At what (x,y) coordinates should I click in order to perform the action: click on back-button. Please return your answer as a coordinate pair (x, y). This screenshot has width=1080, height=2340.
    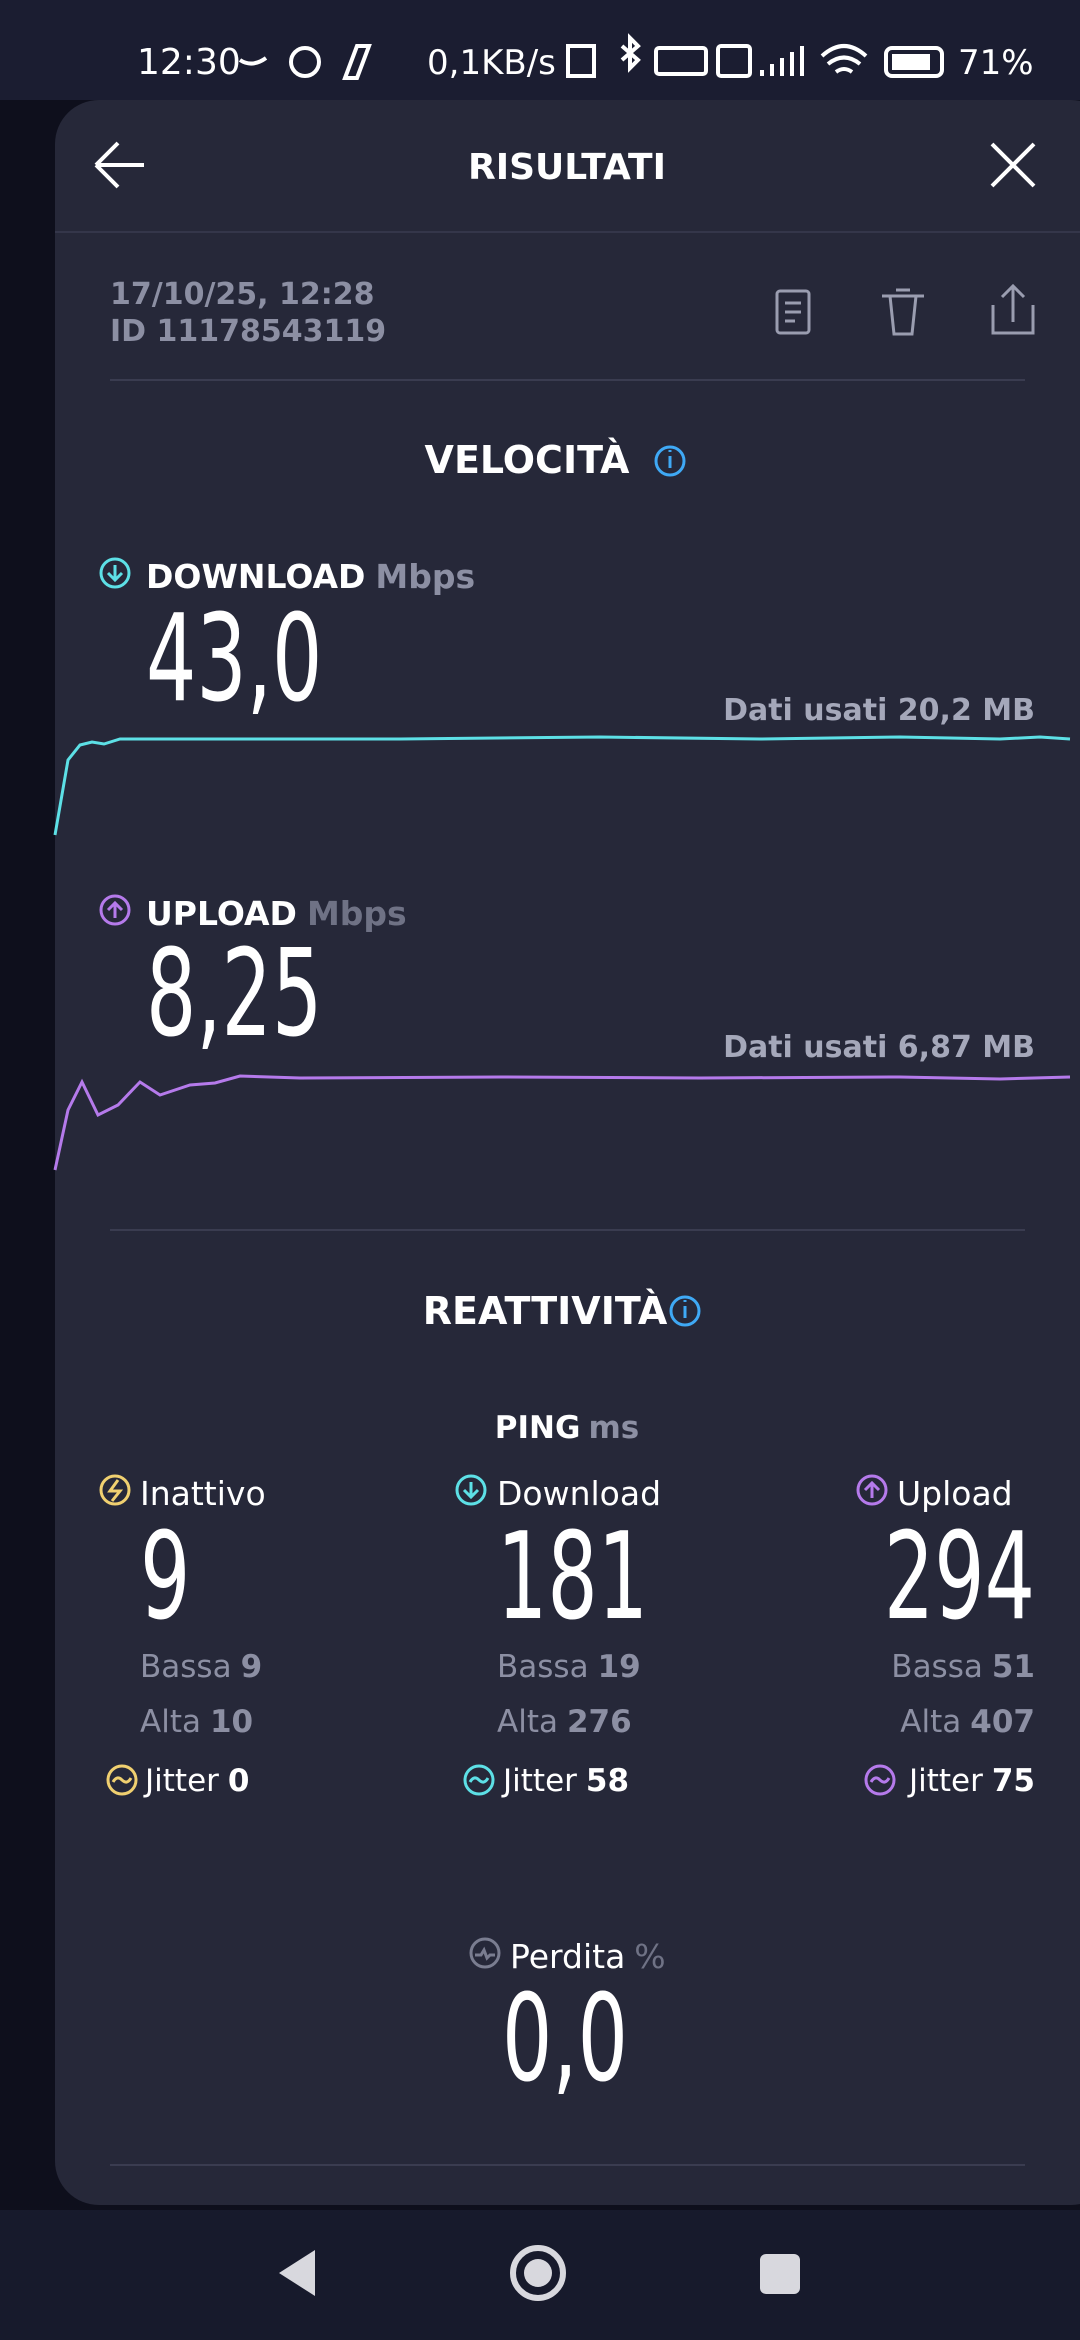
    Looking at the image, I should click on (119, 165).